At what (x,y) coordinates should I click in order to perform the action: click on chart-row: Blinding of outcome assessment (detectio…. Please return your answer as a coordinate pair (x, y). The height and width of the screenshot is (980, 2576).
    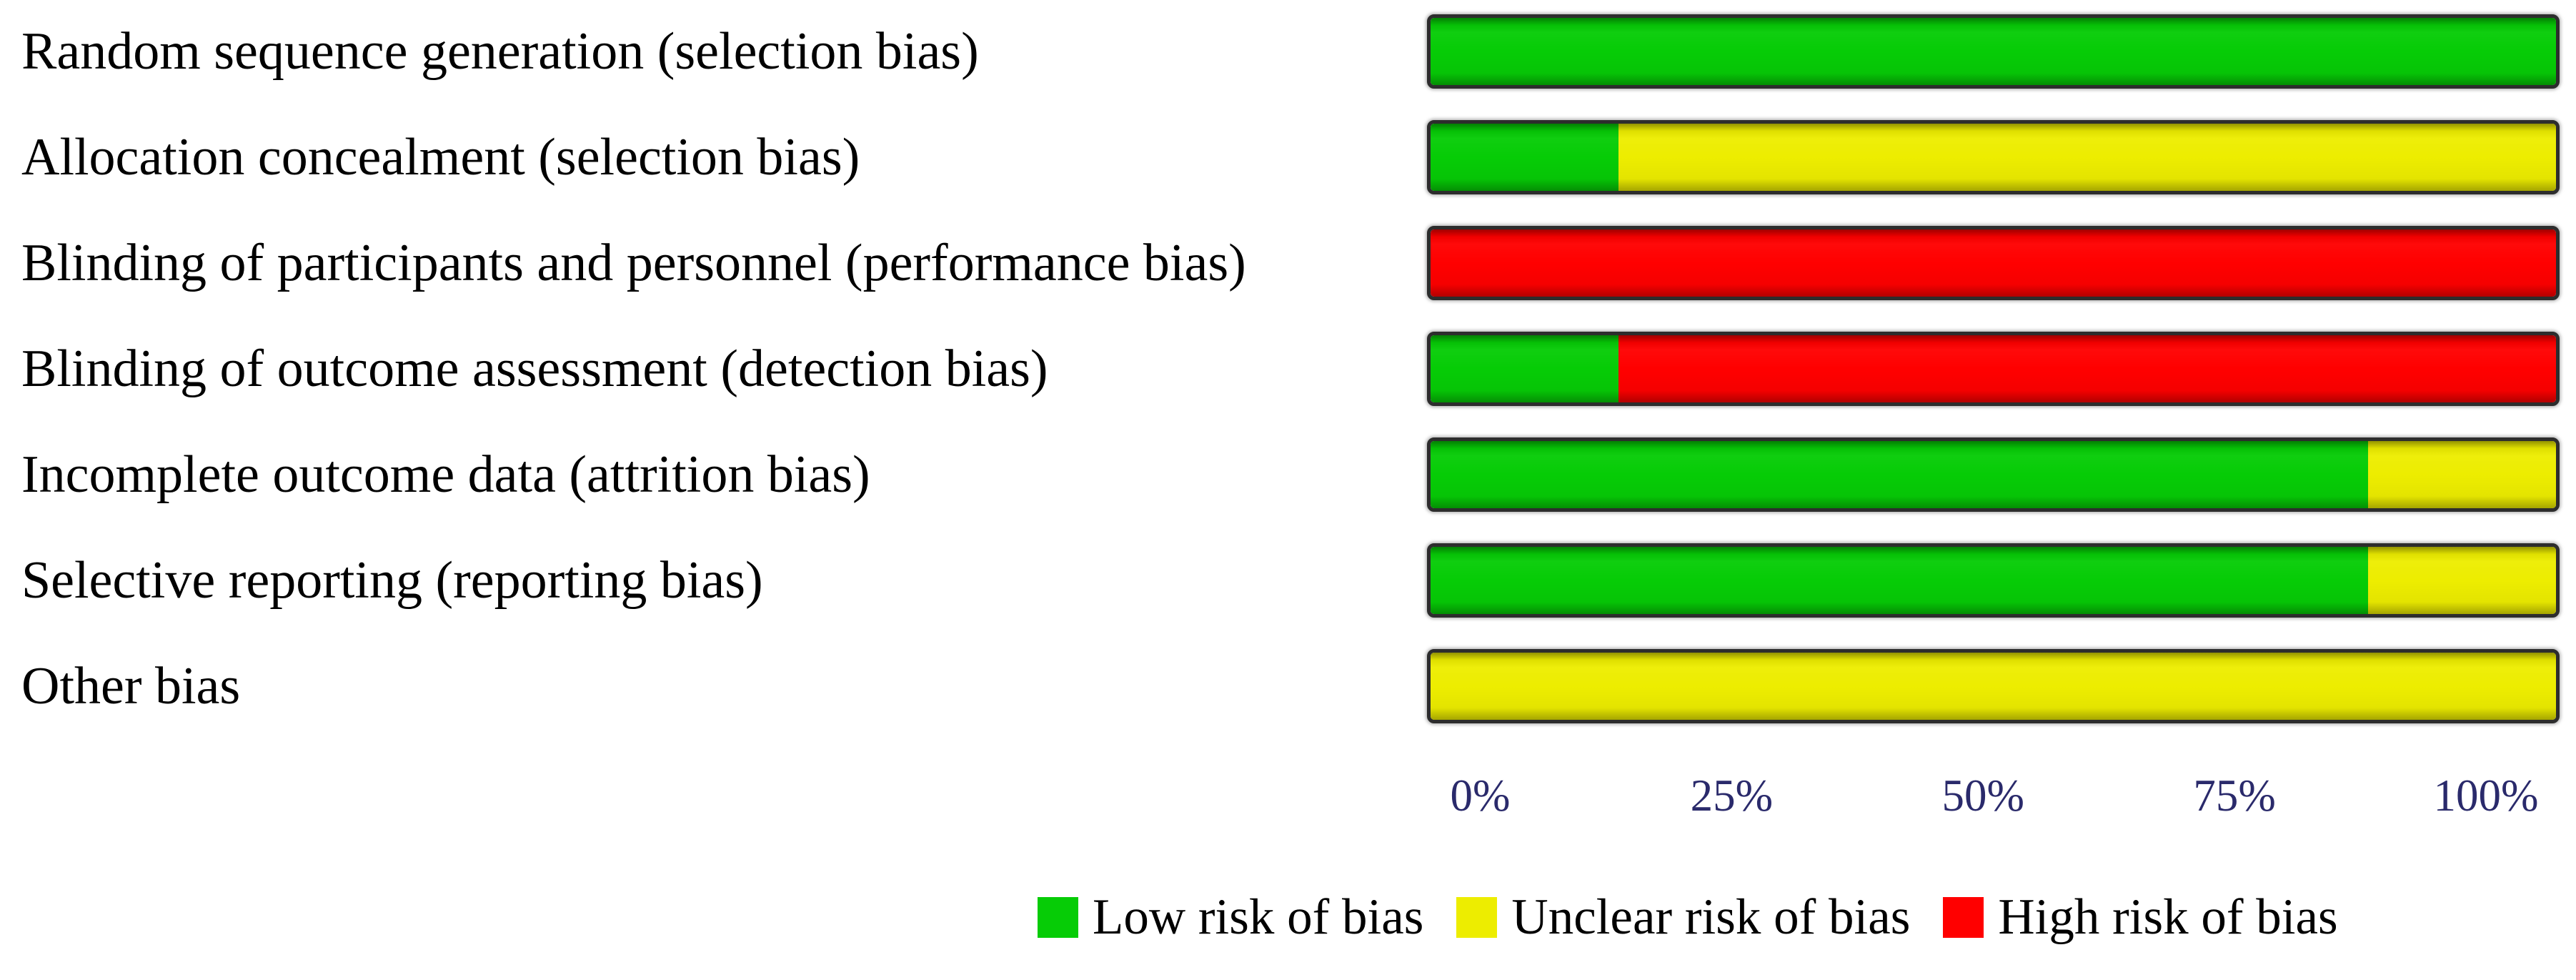
    Looking at the image, I should click on (1288, 369).